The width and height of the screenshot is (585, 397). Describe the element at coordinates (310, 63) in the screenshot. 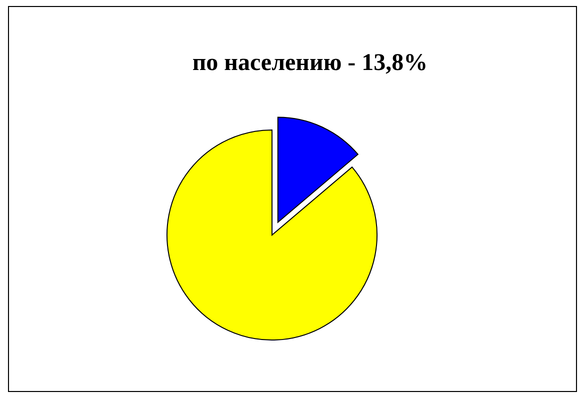

I see `chart-title: по населению - 13,8%` at that location.